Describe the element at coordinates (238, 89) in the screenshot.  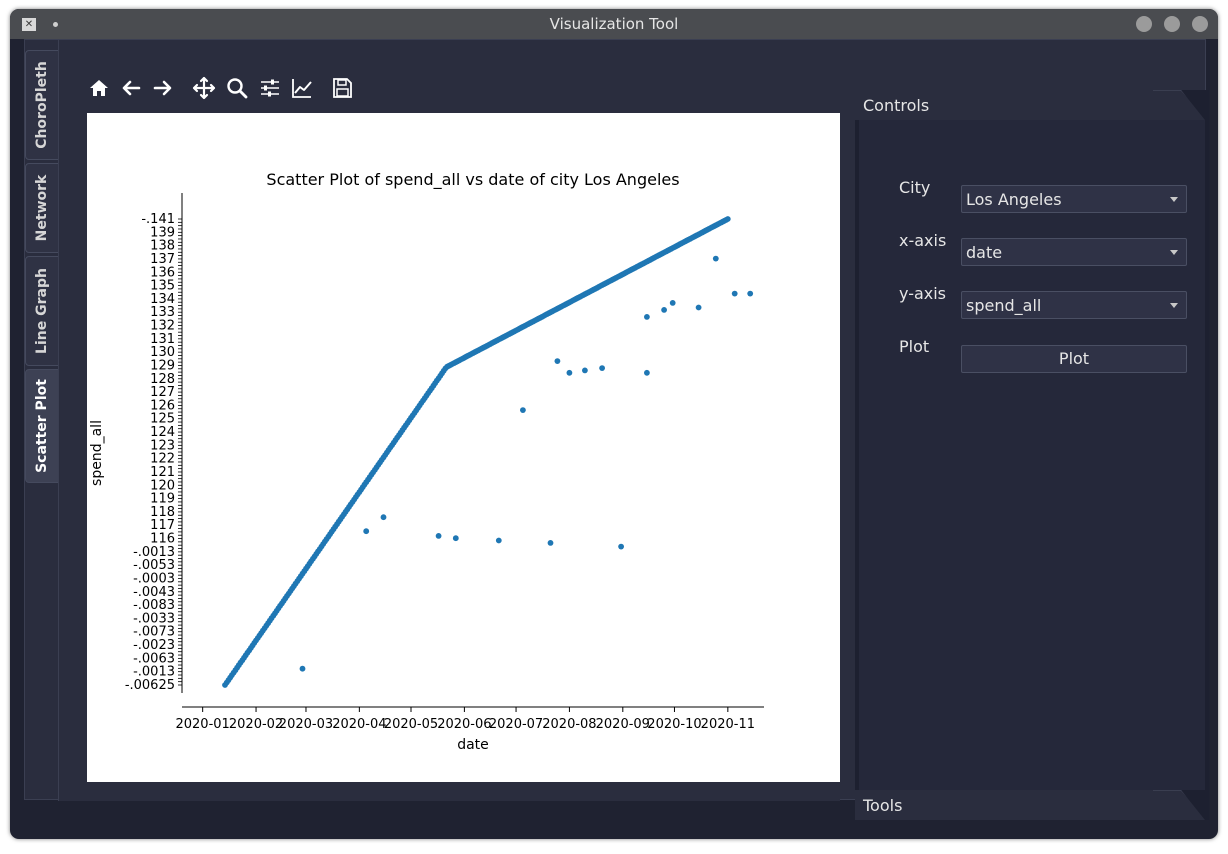
I see `zoom-icon` at that location.